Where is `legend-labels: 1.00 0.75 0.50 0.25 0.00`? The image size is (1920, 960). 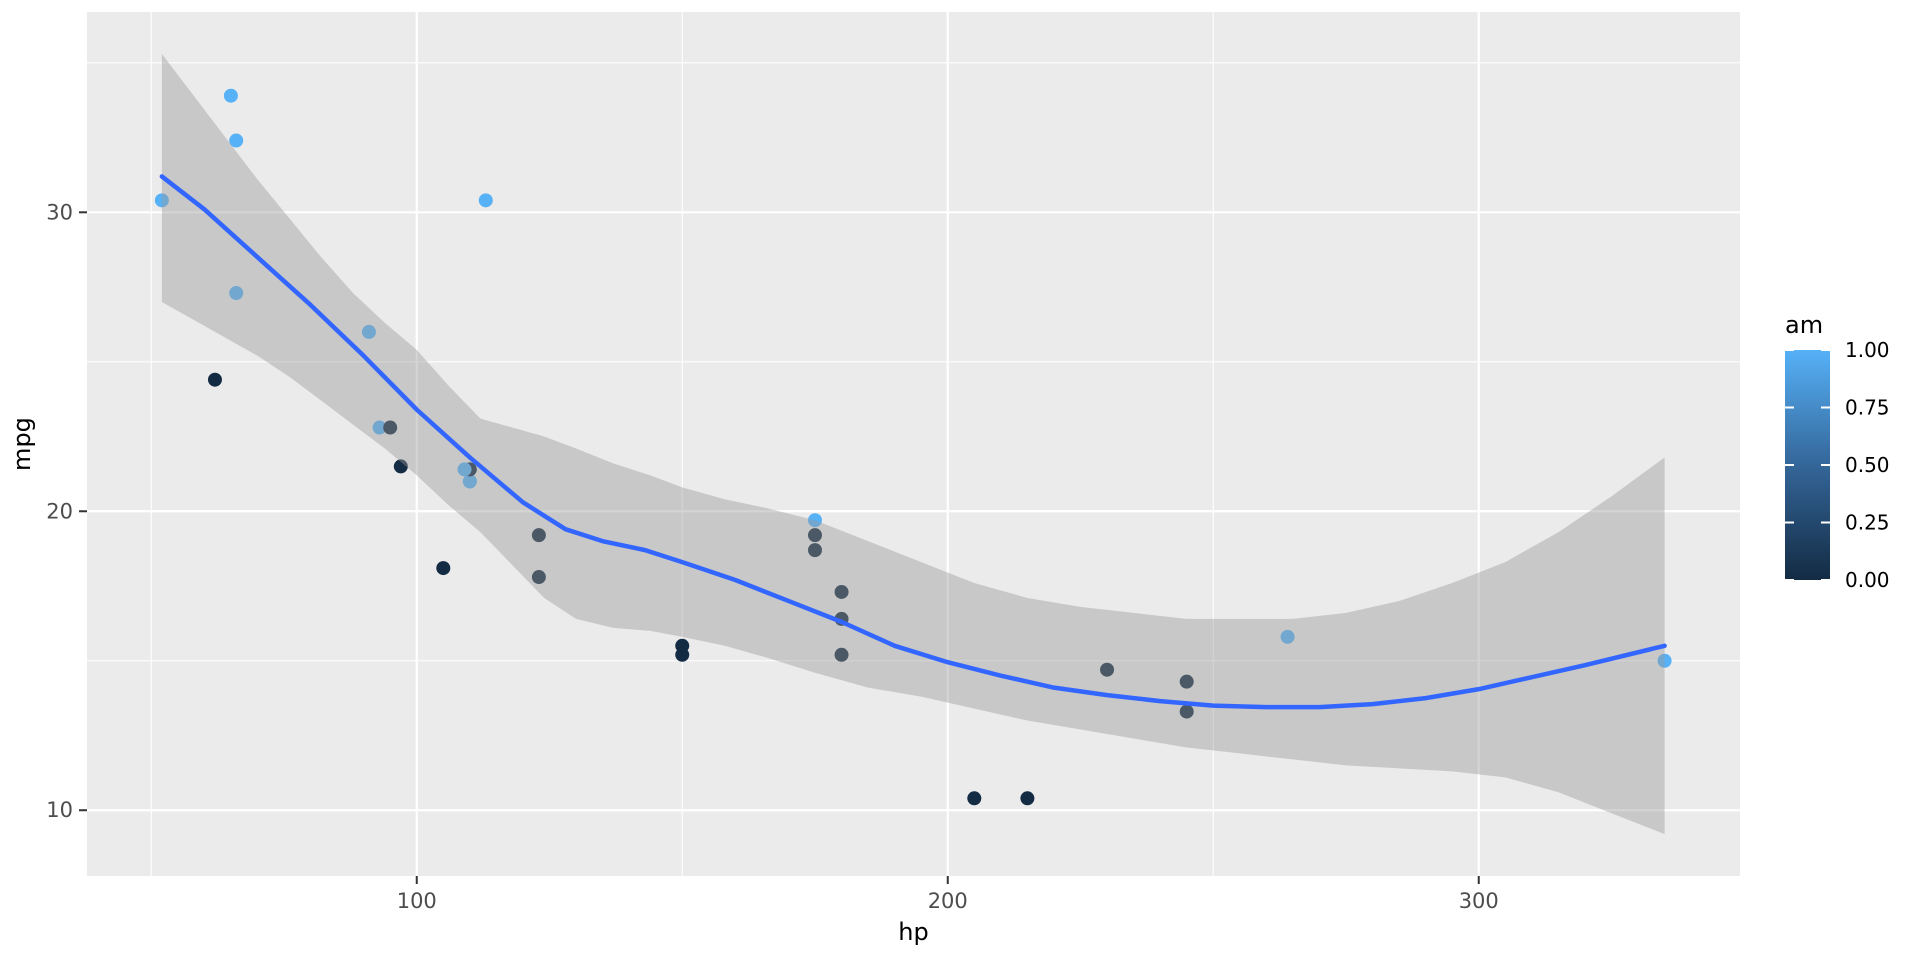 legend-labels: 1.00 0.75 0.50 0.25 0.00 is located at coordinates (1867, 465).